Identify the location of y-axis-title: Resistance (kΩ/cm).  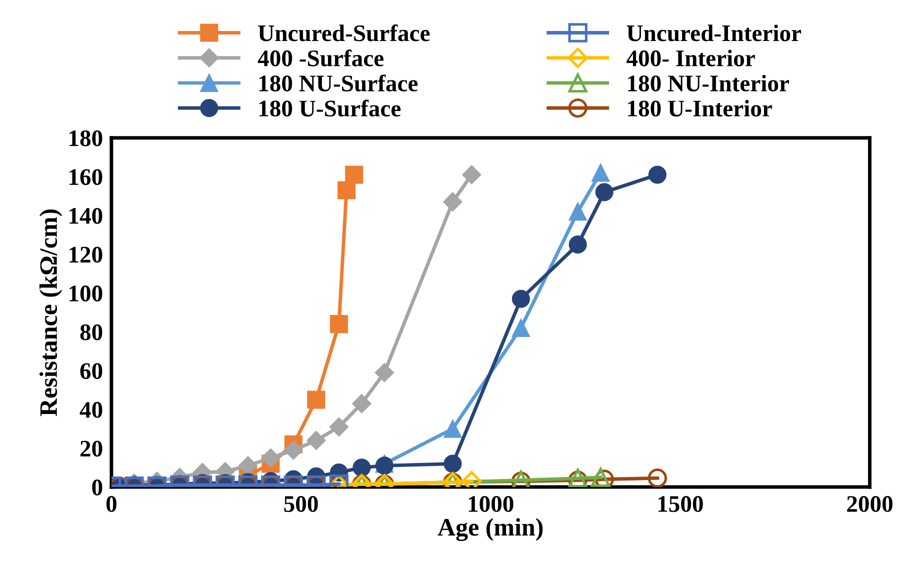
(50, 312).